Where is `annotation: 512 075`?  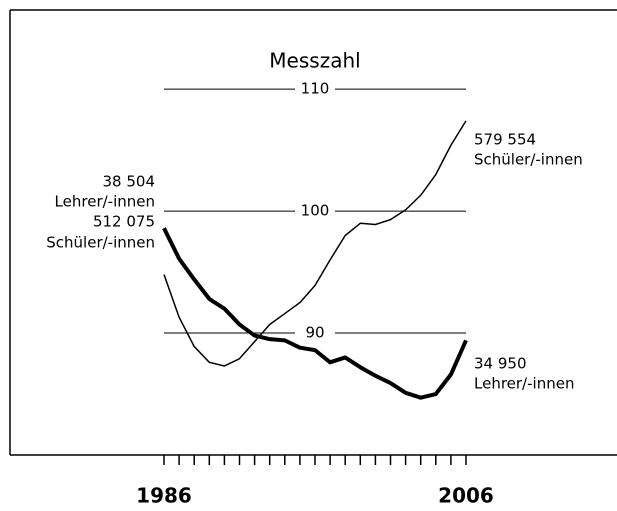 annotation: 512 075 is located at coordinates (124, 222).